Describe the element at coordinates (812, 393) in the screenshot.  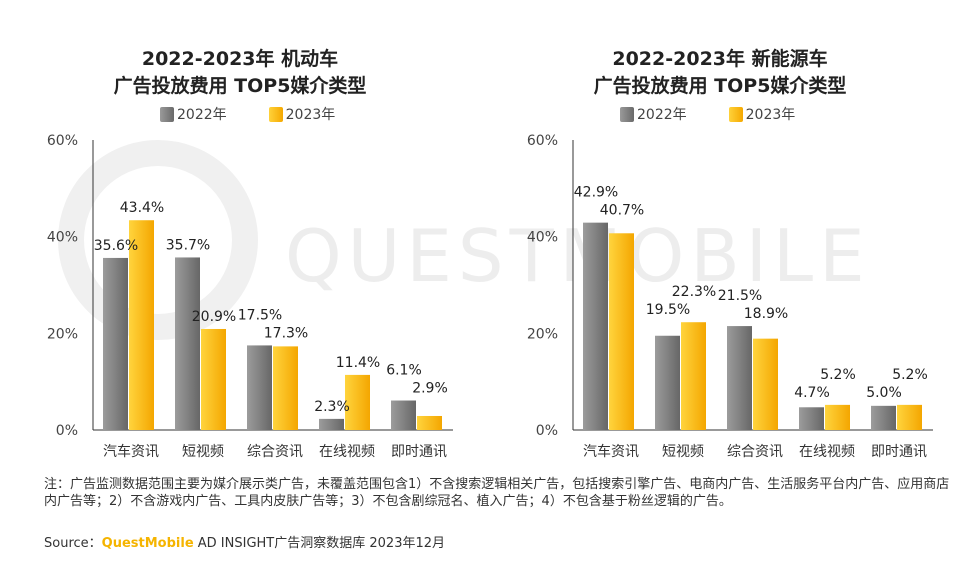
I see `data-label-2022: 4.7%` at that location.